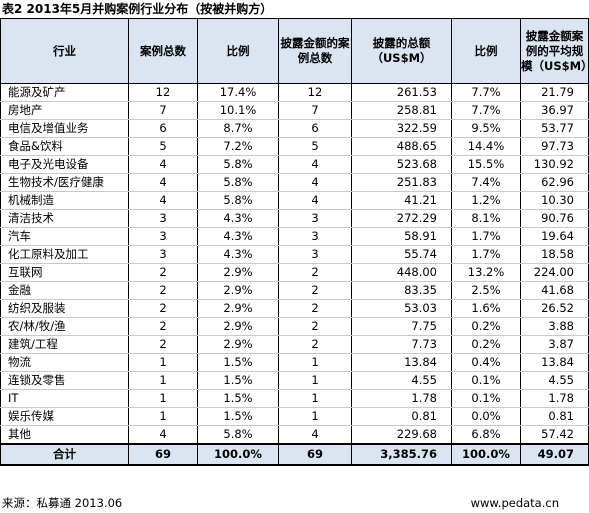 The width and height of the screenshot is (589, 513). Describe the element at coordinates (486, 290) in the screenshot. I see `amount-ratio-cell: 2.5%` at that location.